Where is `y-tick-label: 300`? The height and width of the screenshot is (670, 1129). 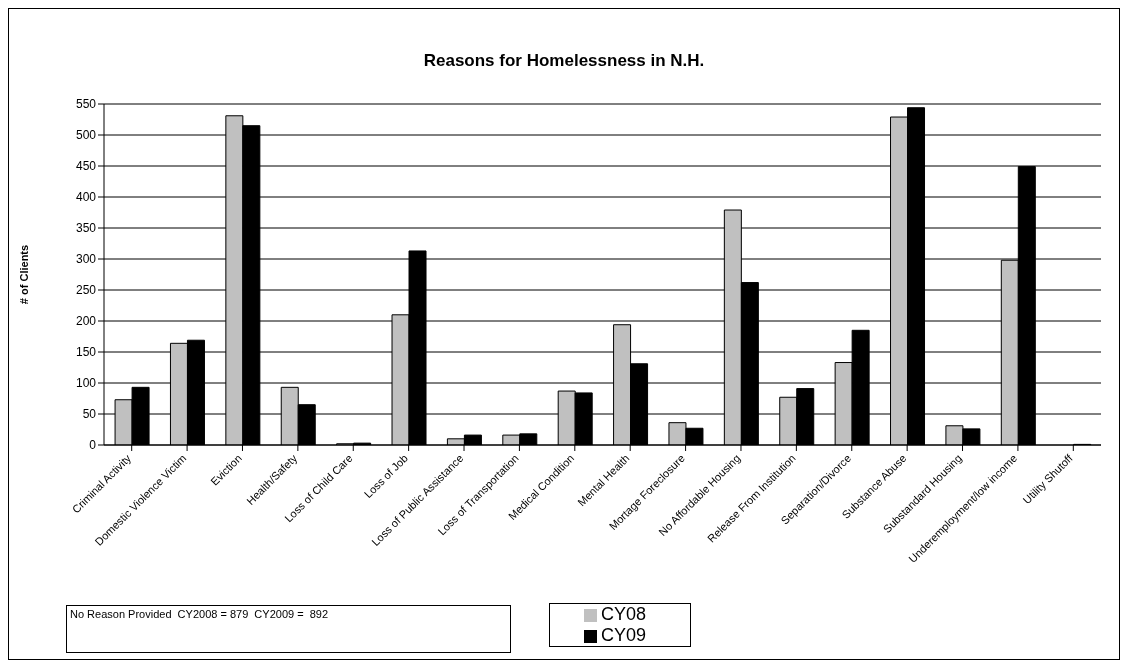 y-tick-label: 300 is located at coordinates (86, 259).